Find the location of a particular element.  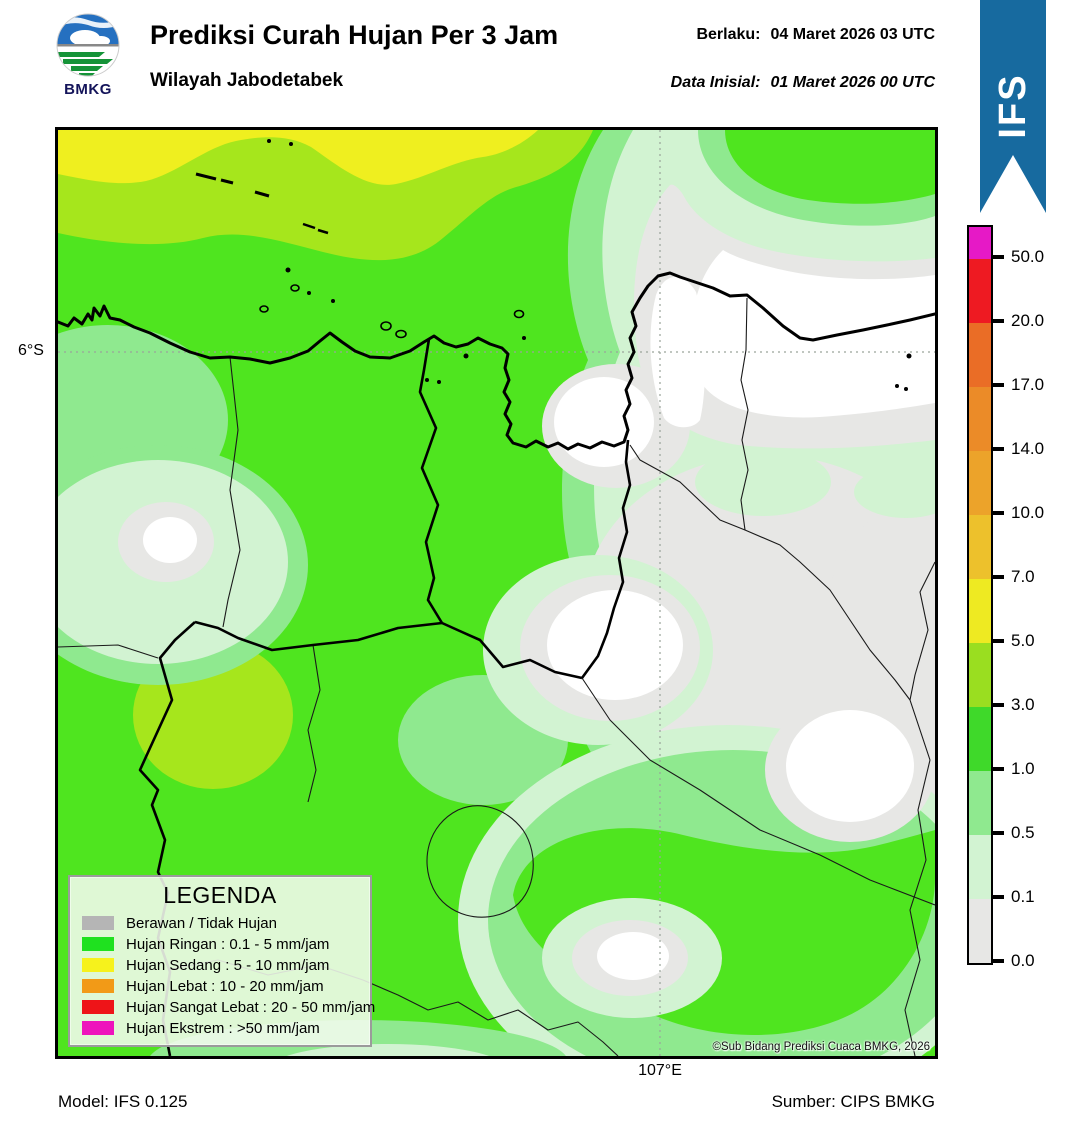

colorbar-tick-label: 10.0 is located at coordinates (1028, 512).